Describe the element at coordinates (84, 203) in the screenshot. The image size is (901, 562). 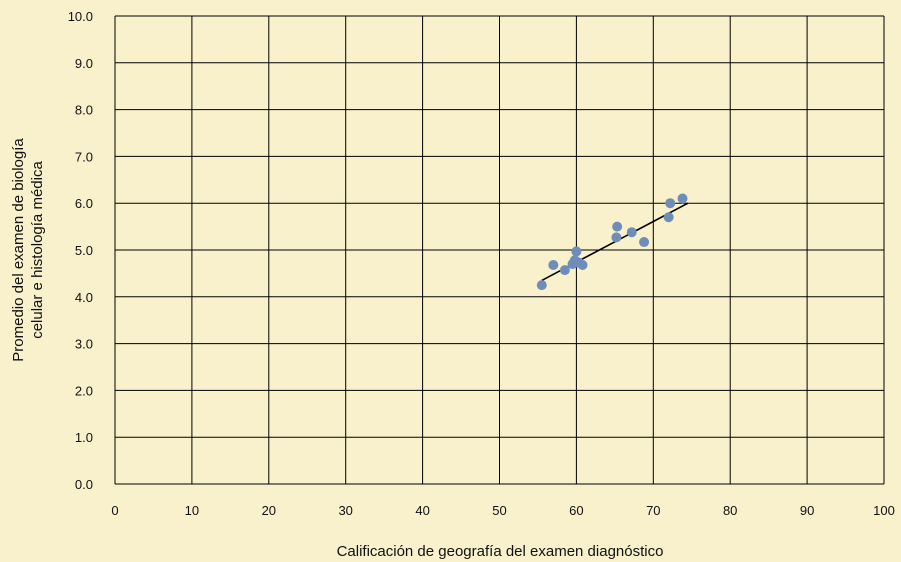
I see `y-tick-label: 6.0` at that location.